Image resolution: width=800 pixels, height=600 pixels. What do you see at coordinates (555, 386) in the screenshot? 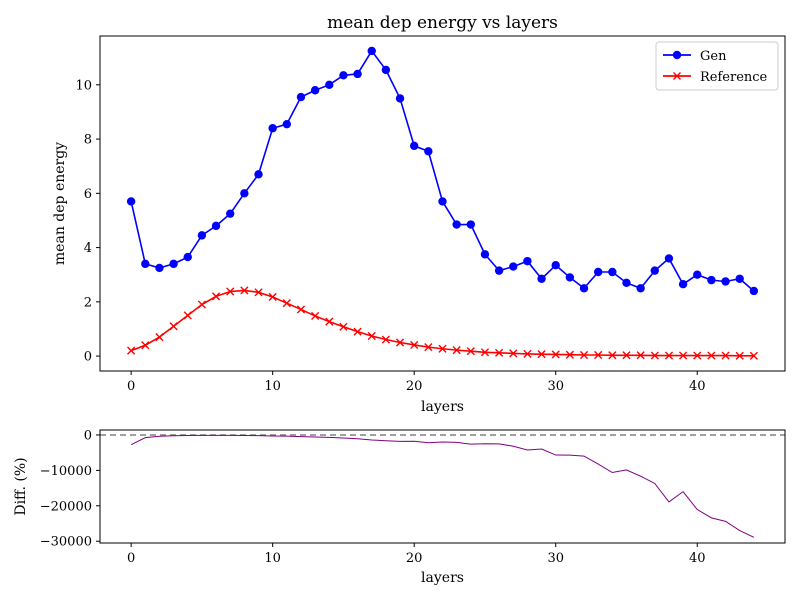
I see `top-x-tick-label: 30` at bounding box center [555, 386].